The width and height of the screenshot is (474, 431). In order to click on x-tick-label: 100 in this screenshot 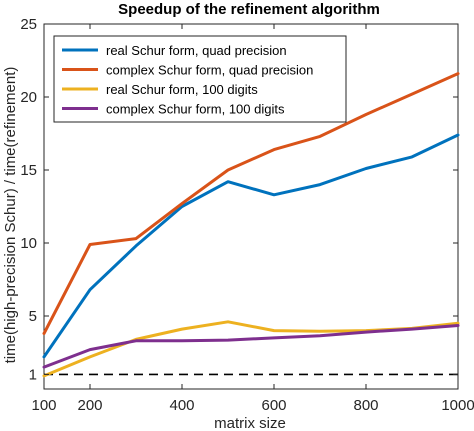, I will do `click(43, 405)`.